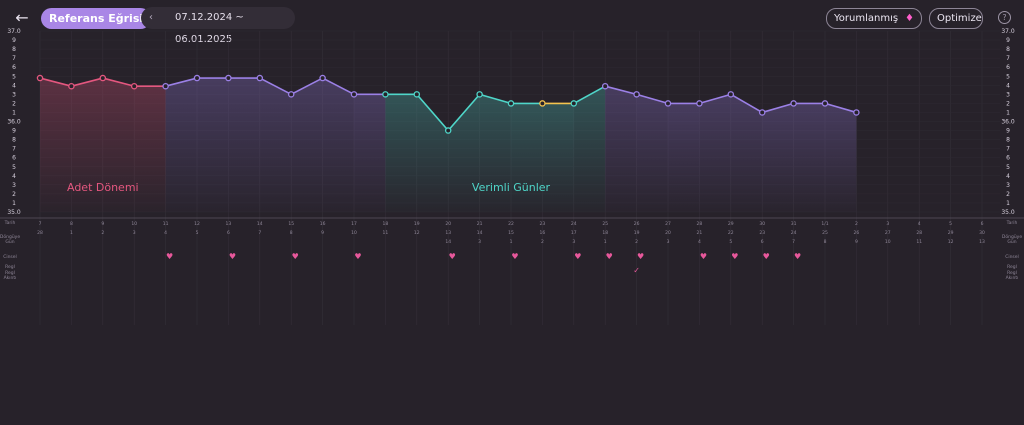 This screenshot has height=425, width=1024. What do you see at coordinates (856, 224) in the screenshot?
I see `x-tick-label: 2` at bounding box center [856, 224].